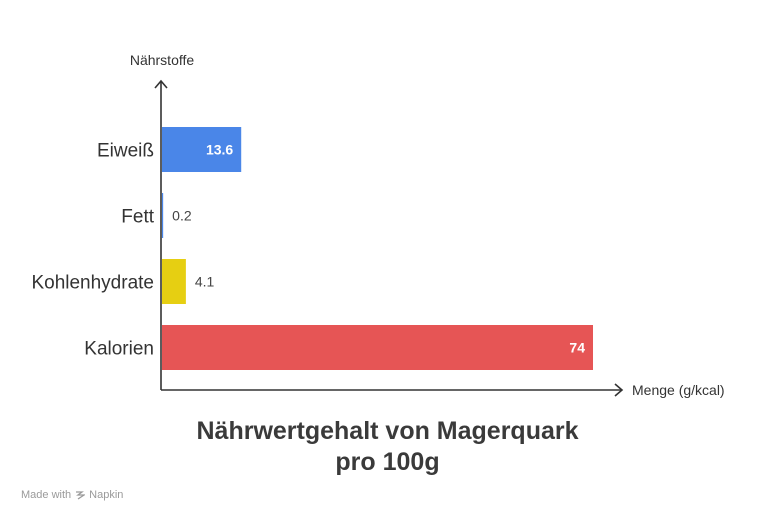 The width and height of the screenshot is (762, 523). What do you see at coordinates (381, 447) in the screenshot?
I see `chart-title: Nährwertgehalt von Magerquark pro 100g` at bounding box center [381, 447].